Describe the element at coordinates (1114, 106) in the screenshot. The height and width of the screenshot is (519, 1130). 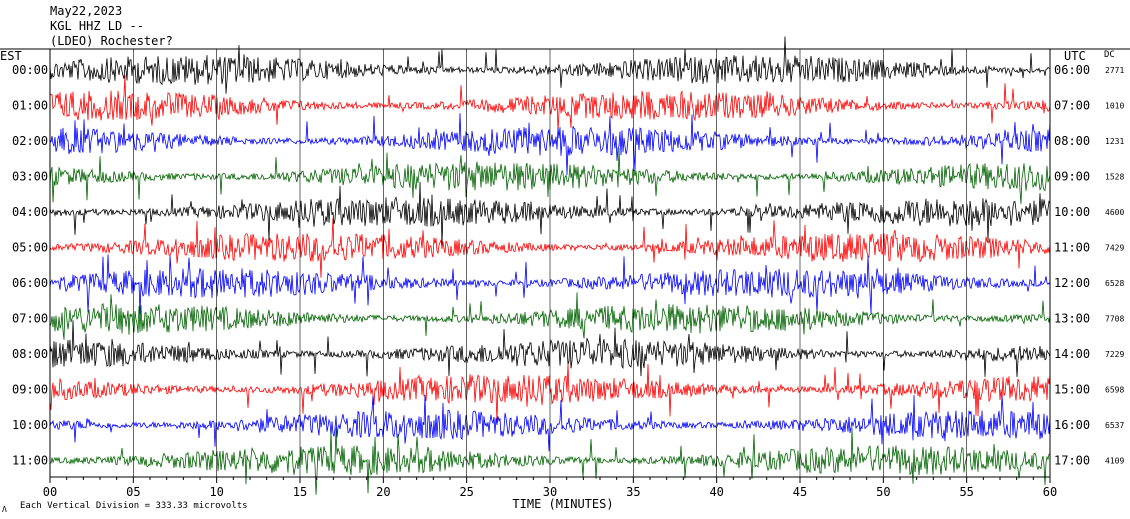
I see `dc-offset-label: 1010` at that location.